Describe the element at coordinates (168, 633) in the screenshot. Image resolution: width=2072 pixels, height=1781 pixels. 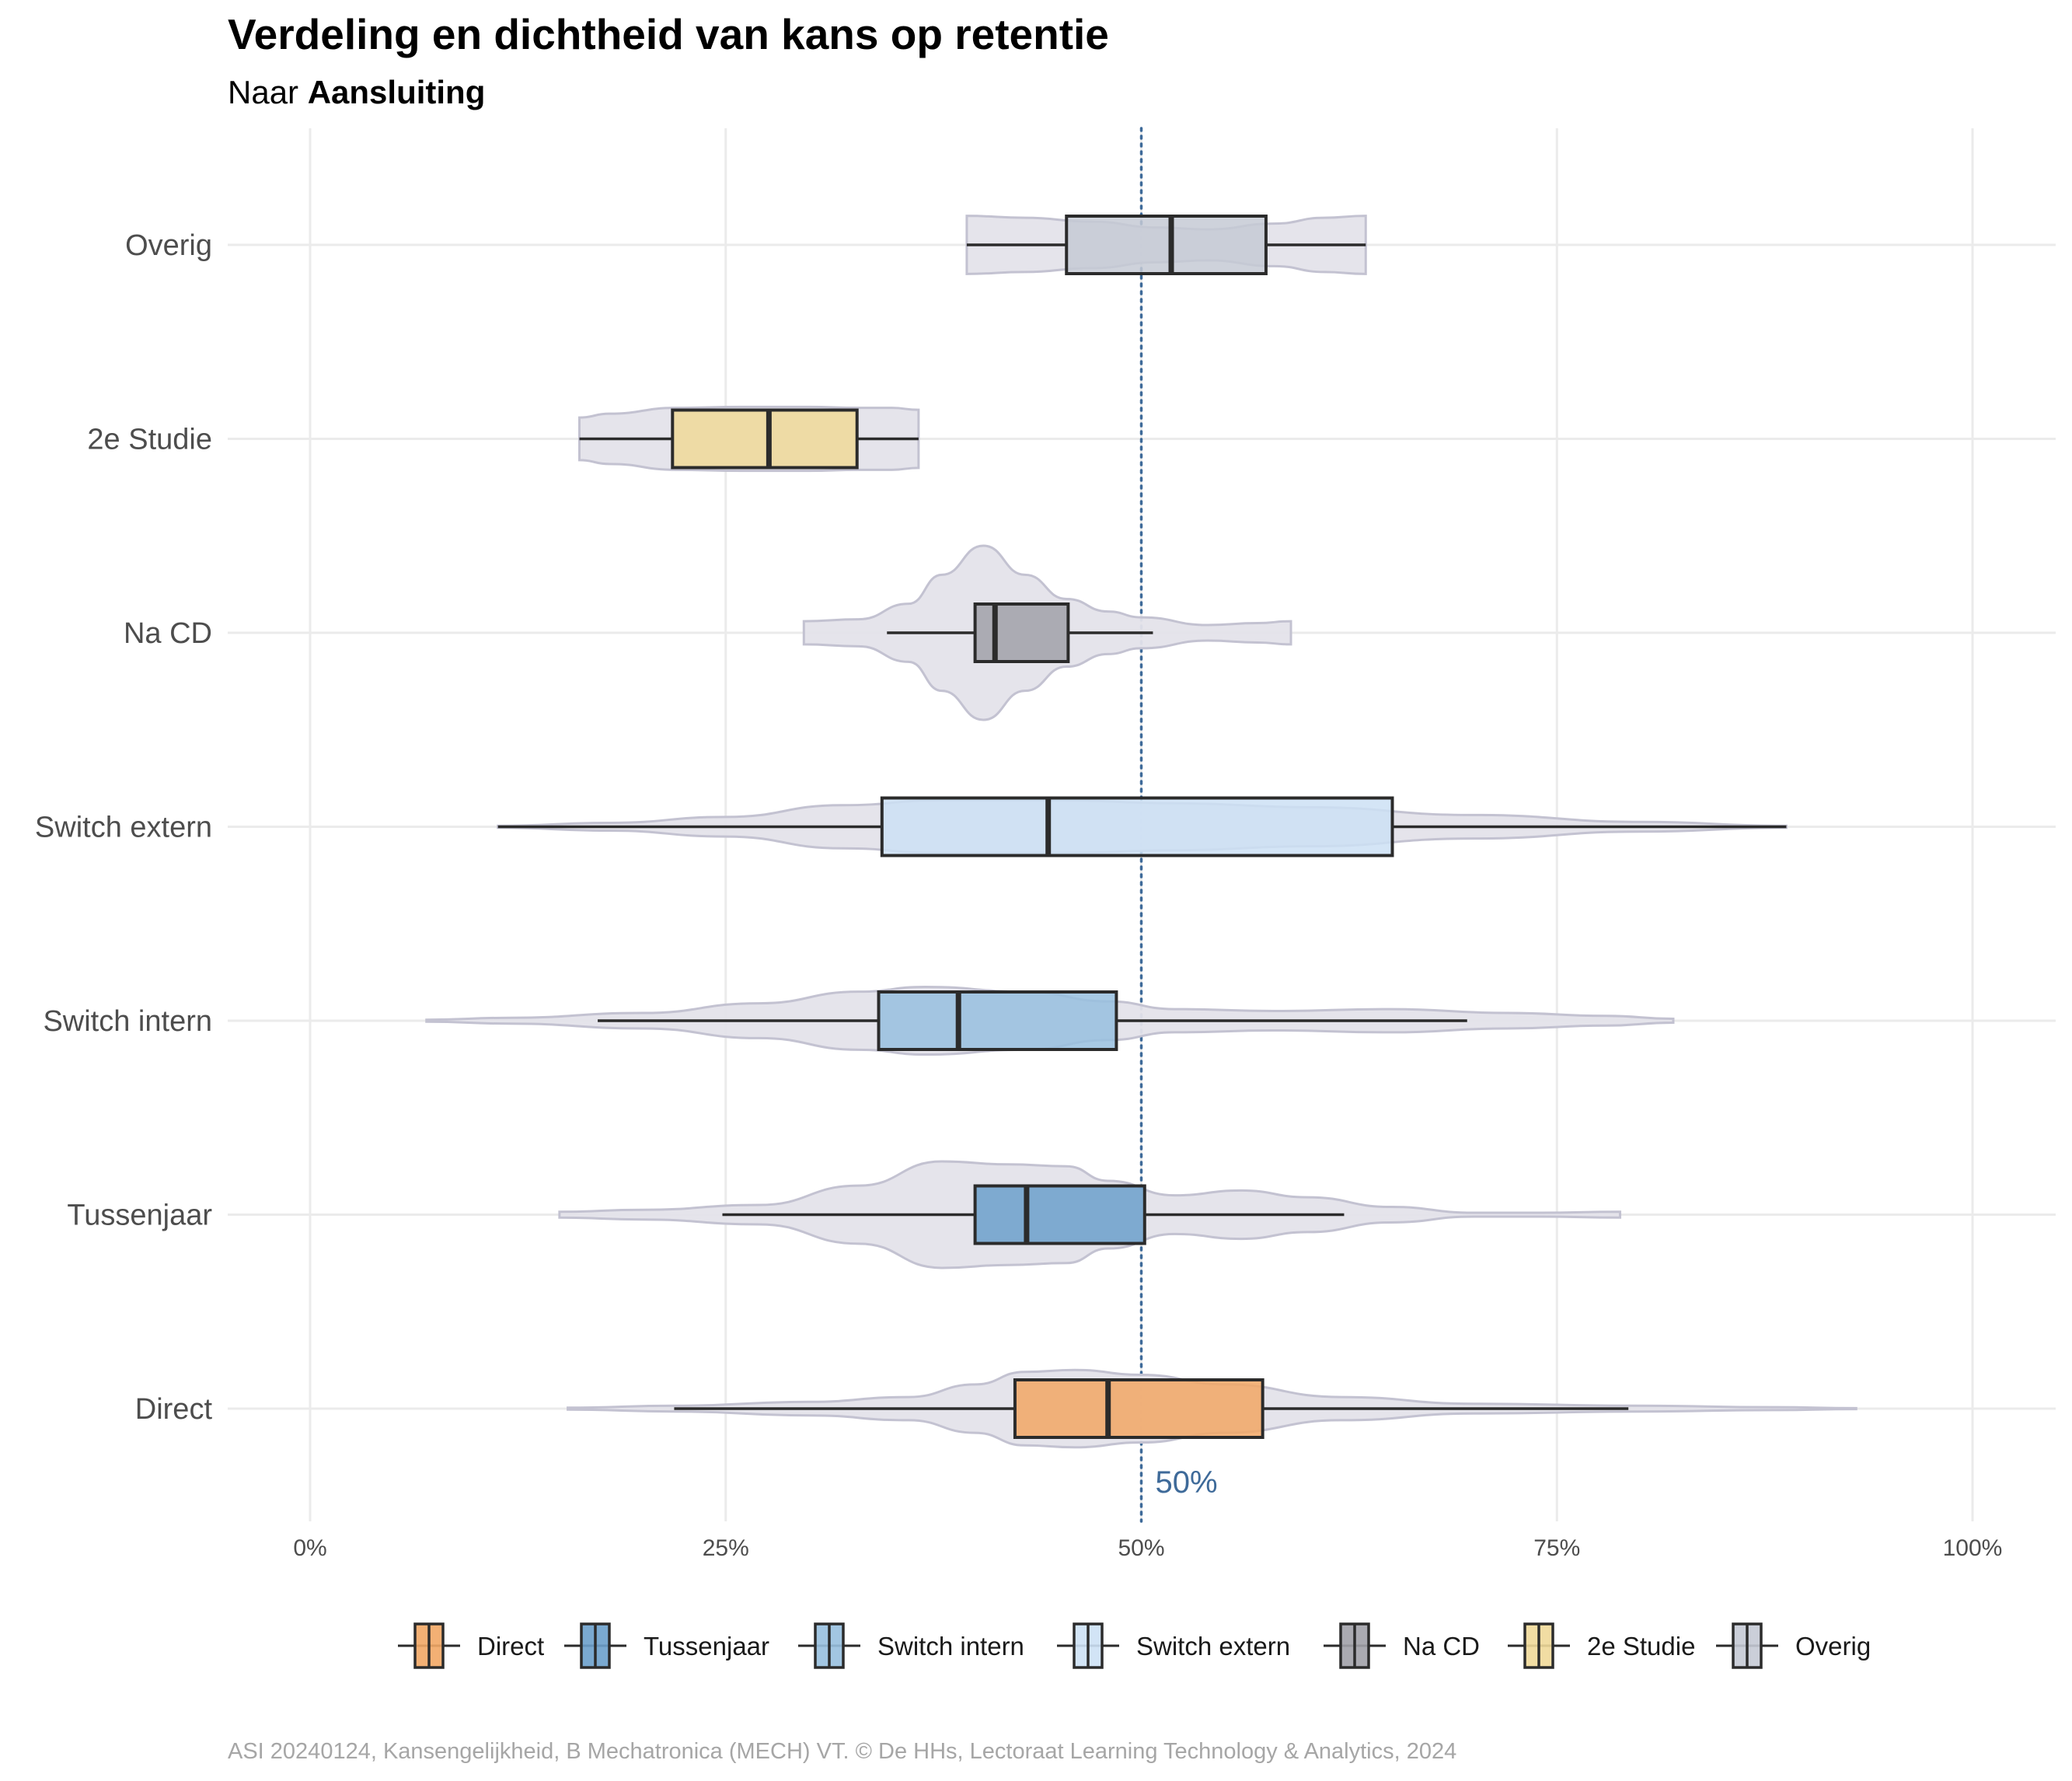
I see `y-tick-label-na-cd: Na CD` at that location.